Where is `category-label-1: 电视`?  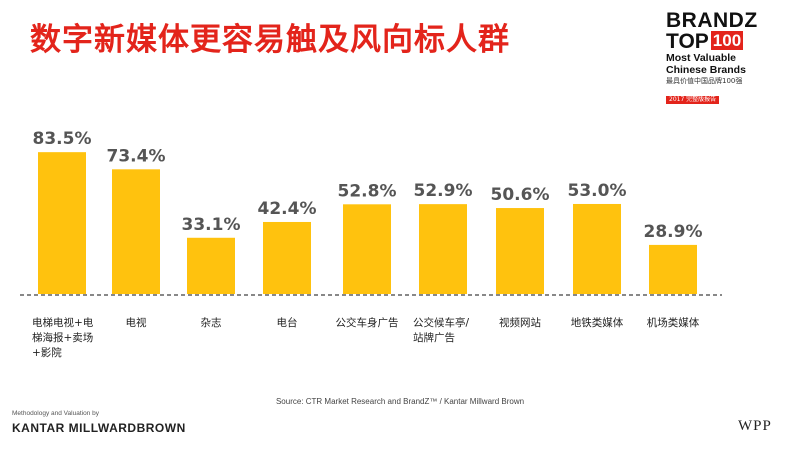 category-label-1: 电视 is located at coordinates (136, 322).